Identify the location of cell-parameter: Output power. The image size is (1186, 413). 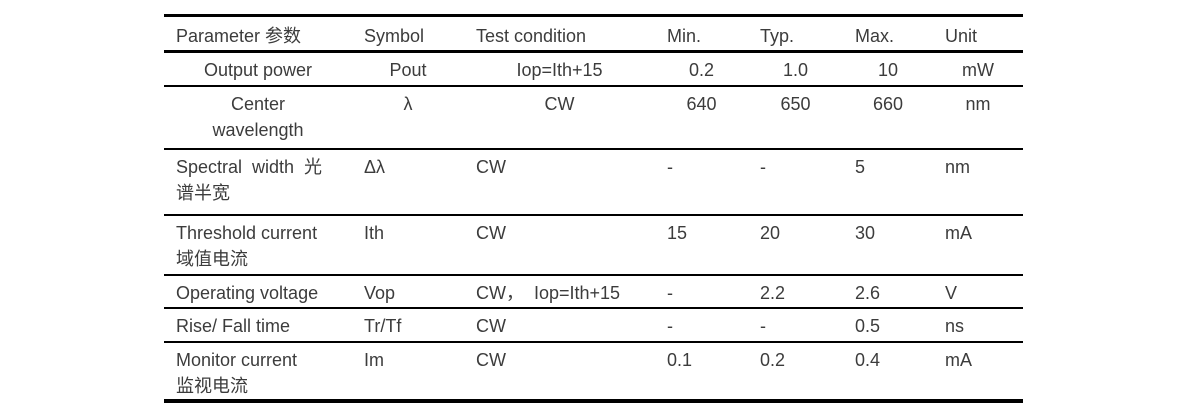
(258, 70).